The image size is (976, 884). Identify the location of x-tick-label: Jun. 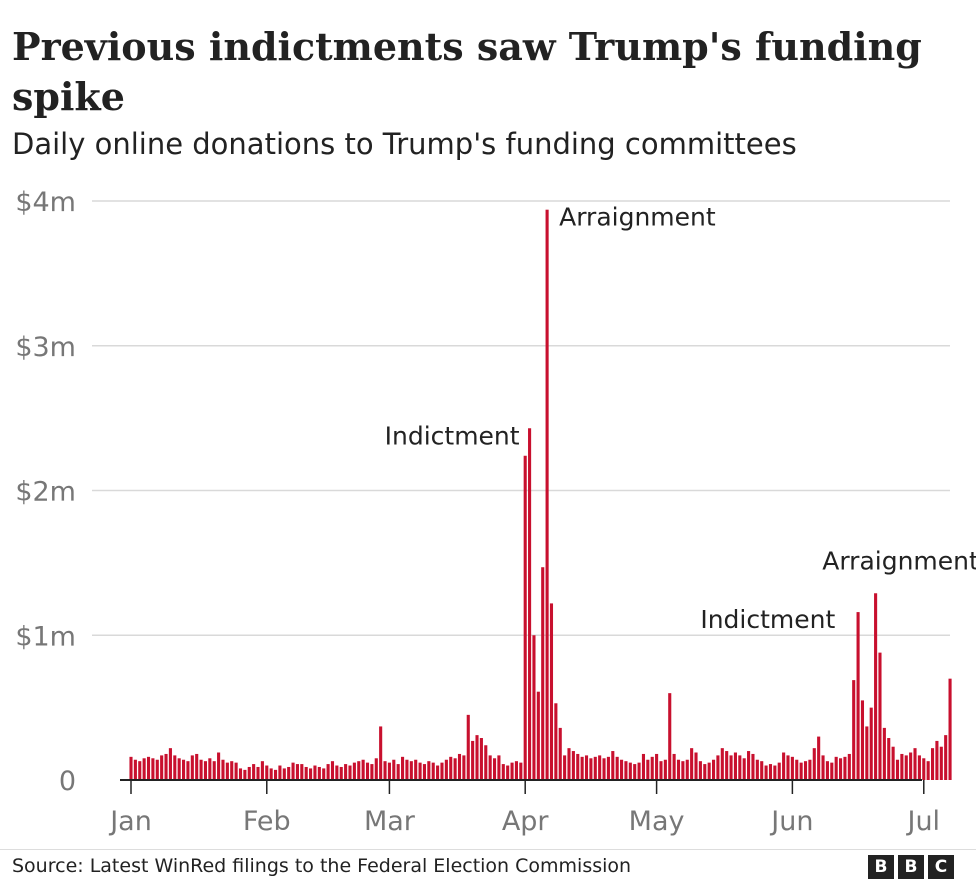
(791, 821).